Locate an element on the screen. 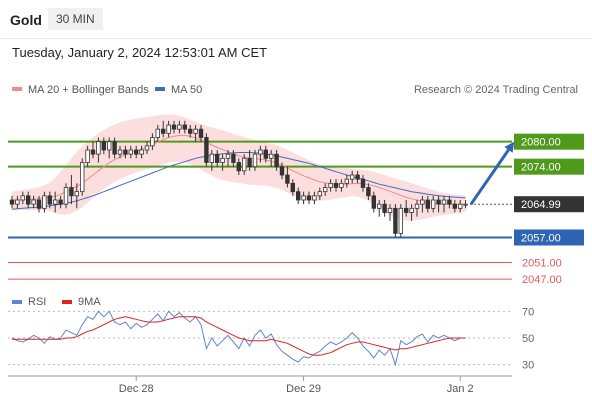 The image size is (592, 404). ma50-swatch is located at coordinates (160, 89).